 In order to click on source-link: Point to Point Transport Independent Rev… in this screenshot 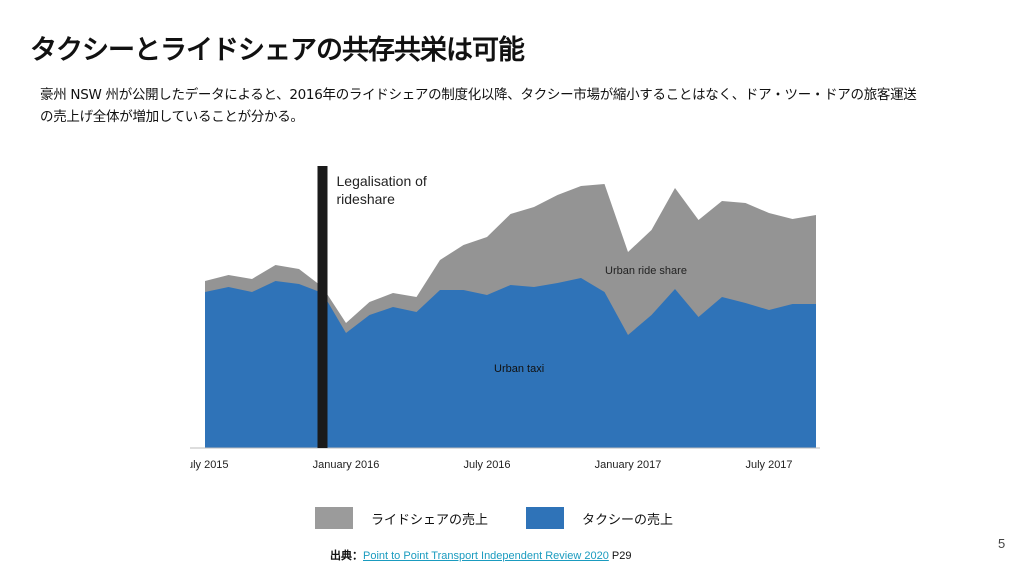, I will do `click(486, 556)`.